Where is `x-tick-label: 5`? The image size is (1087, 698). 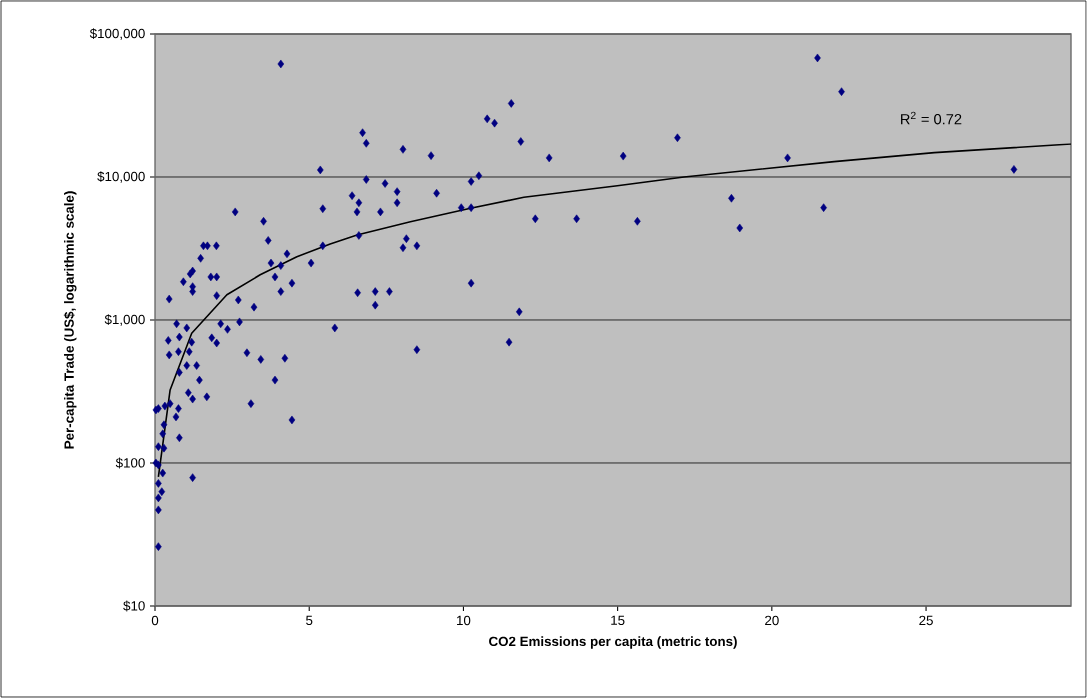 x-tick-label: 5 is located at coordinates (309, 620).